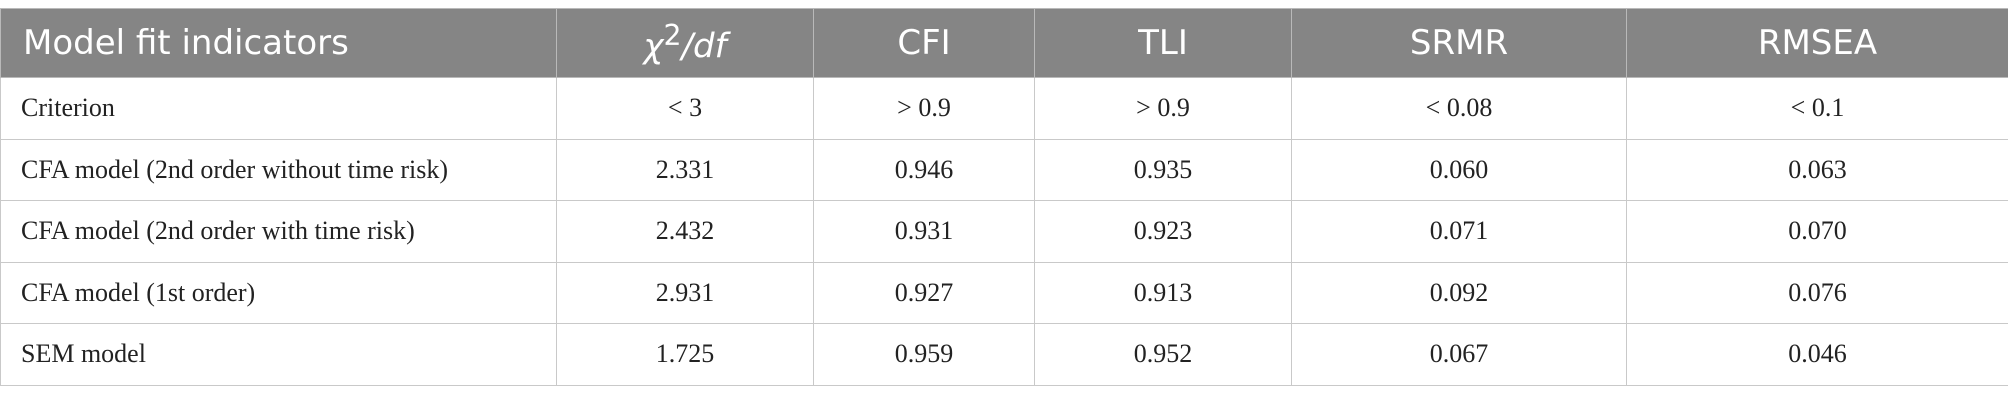 This screenshot has height=401, width=2008. Describe the element at coordinates (278, 108) in the screenshot. I see `row-label: Criterion` at that location.